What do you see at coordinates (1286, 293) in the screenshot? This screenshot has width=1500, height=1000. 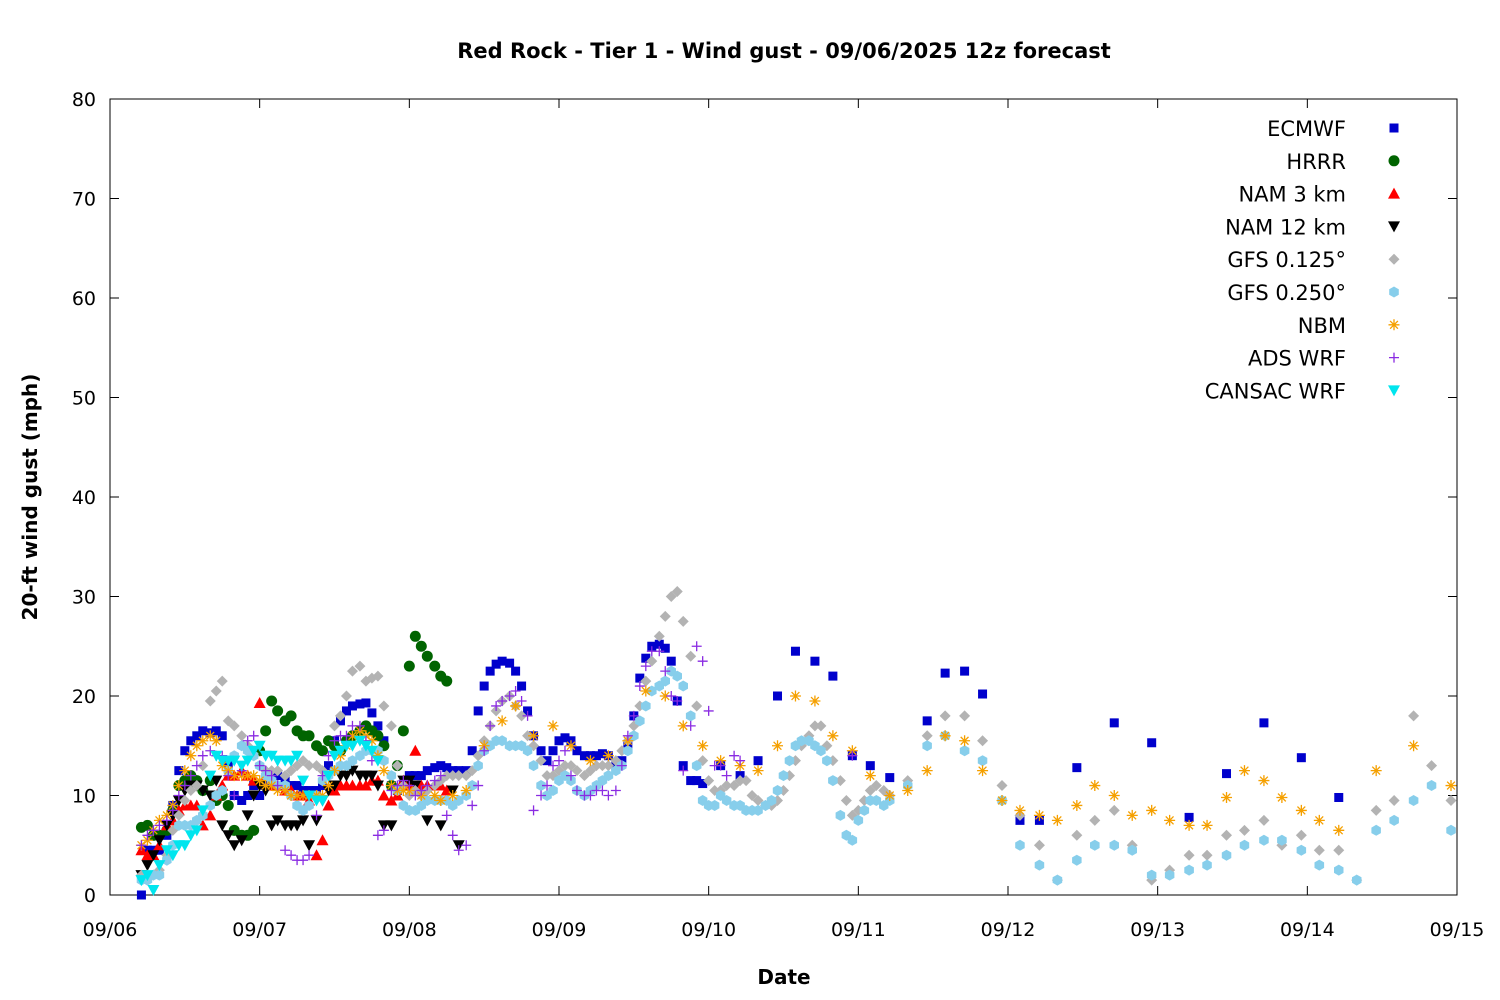 I see `legend-label: GFS 0.250°` at bounding box center [1286, 293].